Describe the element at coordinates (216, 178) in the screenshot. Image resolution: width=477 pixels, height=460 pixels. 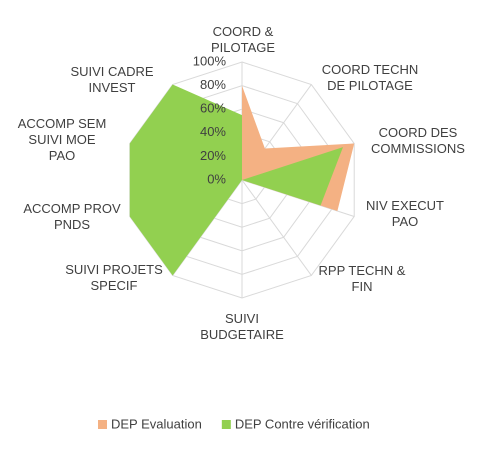
I see `tick-label: 0%` at that location.